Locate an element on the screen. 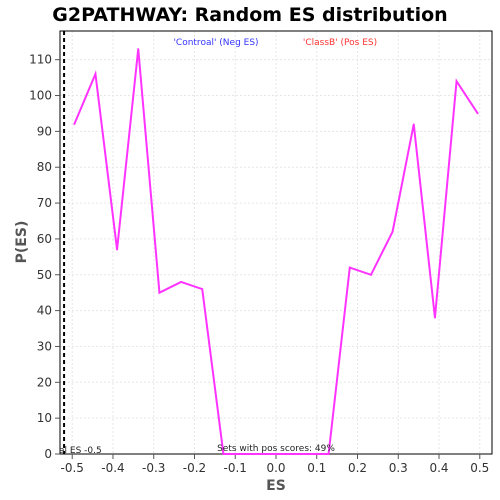  y-tick-label: 100 is located at coordinates (40, 96).